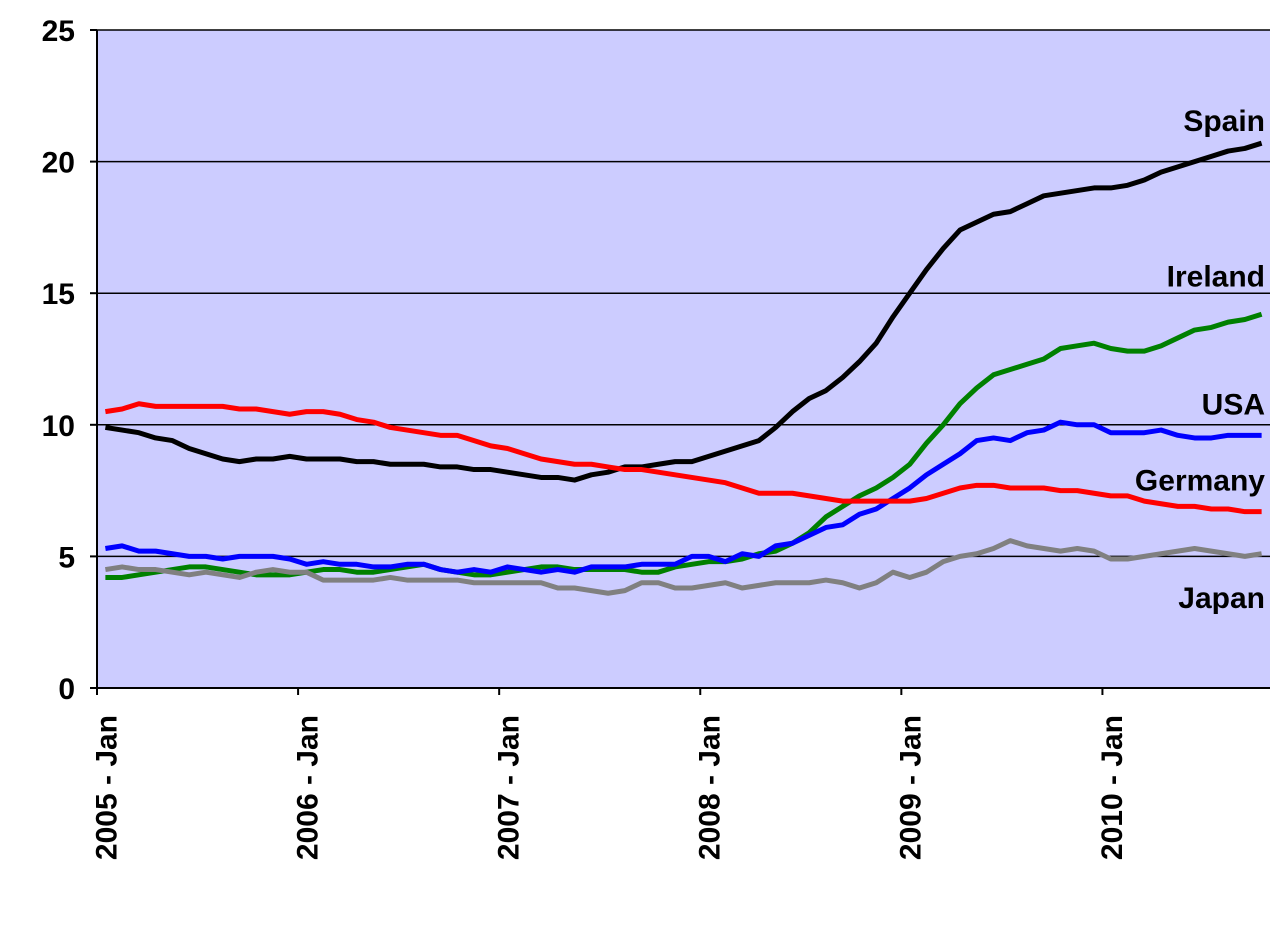 Image resolution: width=1270 pixels, height=927 pixels. I want to click on series-label: USA, so click(1233, 404).